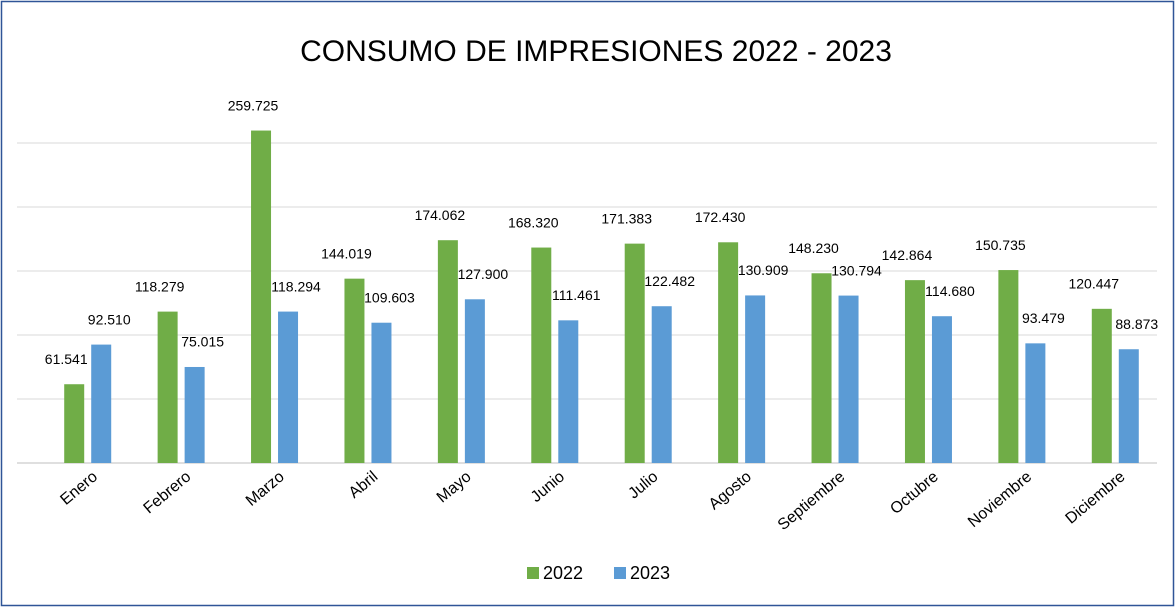 This screenshot has height=607, width=1175. What do you see at coordinates (202, 342) in the screenshot?
I see `data-label: 75.015` at bounding box center [202, 342].